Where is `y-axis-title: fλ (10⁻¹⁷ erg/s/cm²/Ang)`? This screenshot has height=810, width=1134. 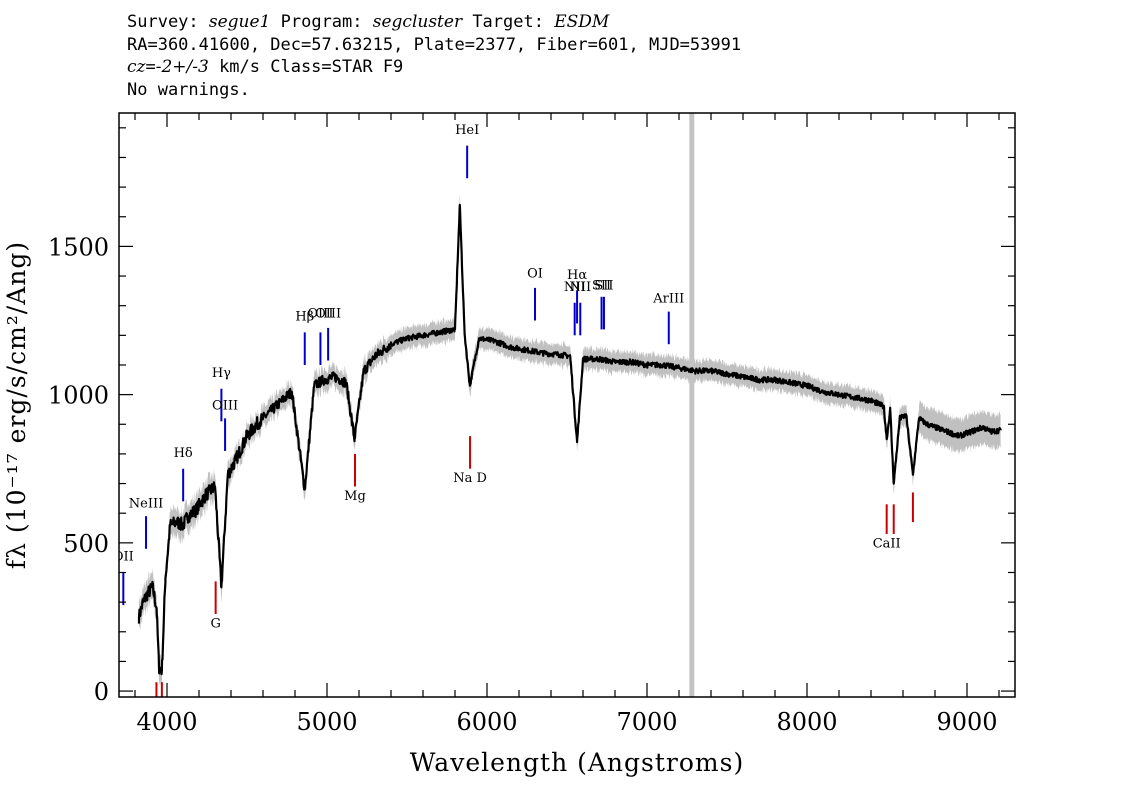
y-axis-title: fλ (10⁻¹⁷ erg/s/cm²/Ang) is located at coordinates (16, 405).